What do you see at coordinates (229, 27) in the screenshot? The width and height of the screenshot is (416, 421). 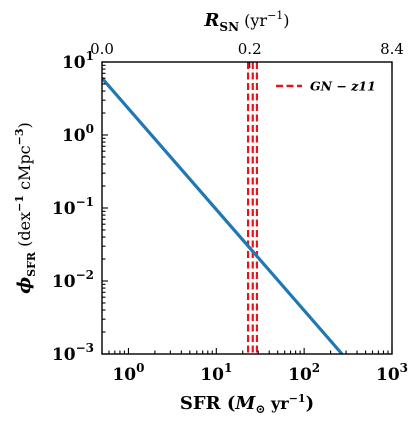 I see `top-title-subscript: SN` at bounding box center [229, 27].